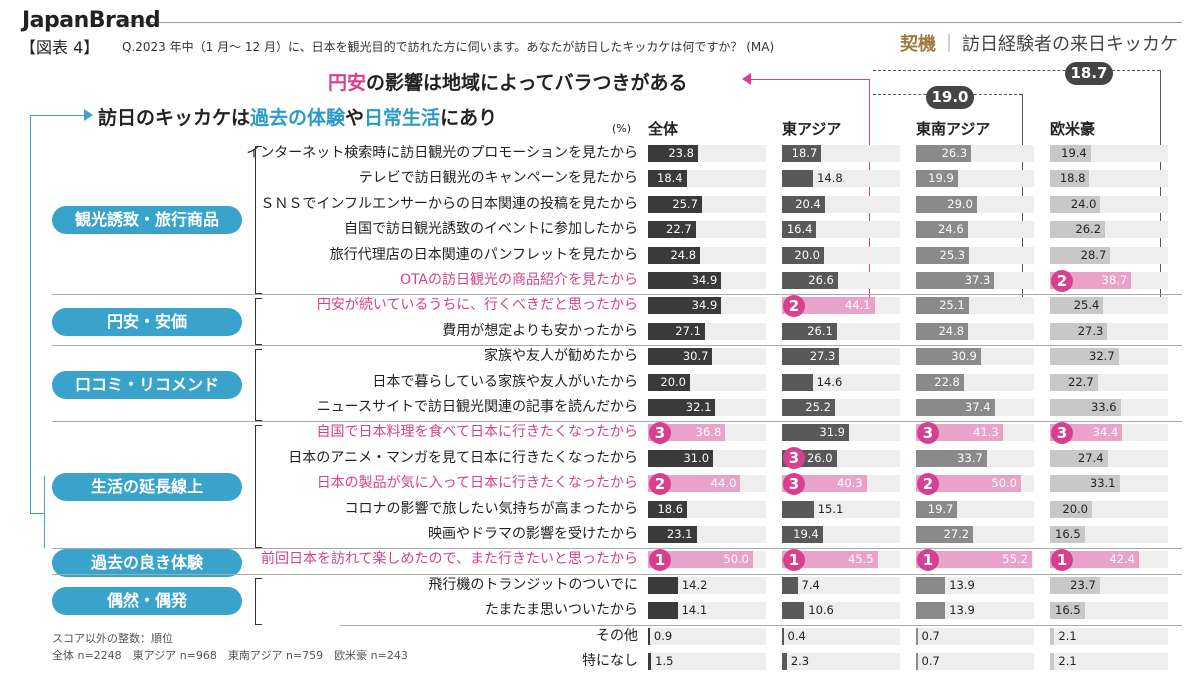  What do you see at coordinates (1103, 407) in the screenshot?
I see `bar-value-label: 33.6` at bounding box center [1103, 407].